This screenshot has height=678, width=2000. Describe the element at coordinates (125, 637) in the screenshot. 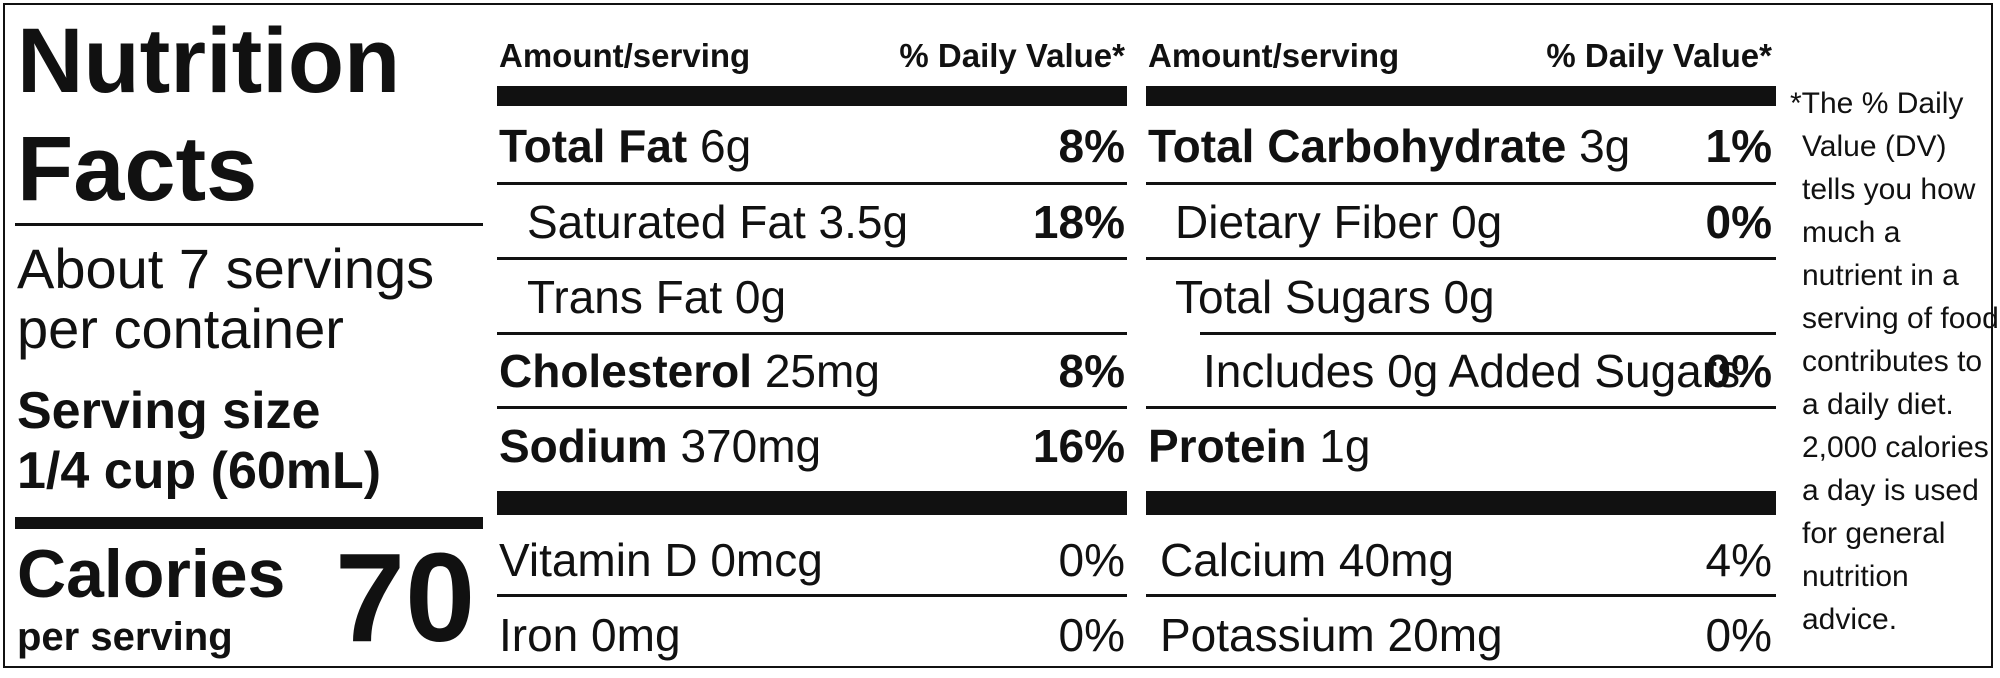

I see `calories-per-serving: per serving` at that location.